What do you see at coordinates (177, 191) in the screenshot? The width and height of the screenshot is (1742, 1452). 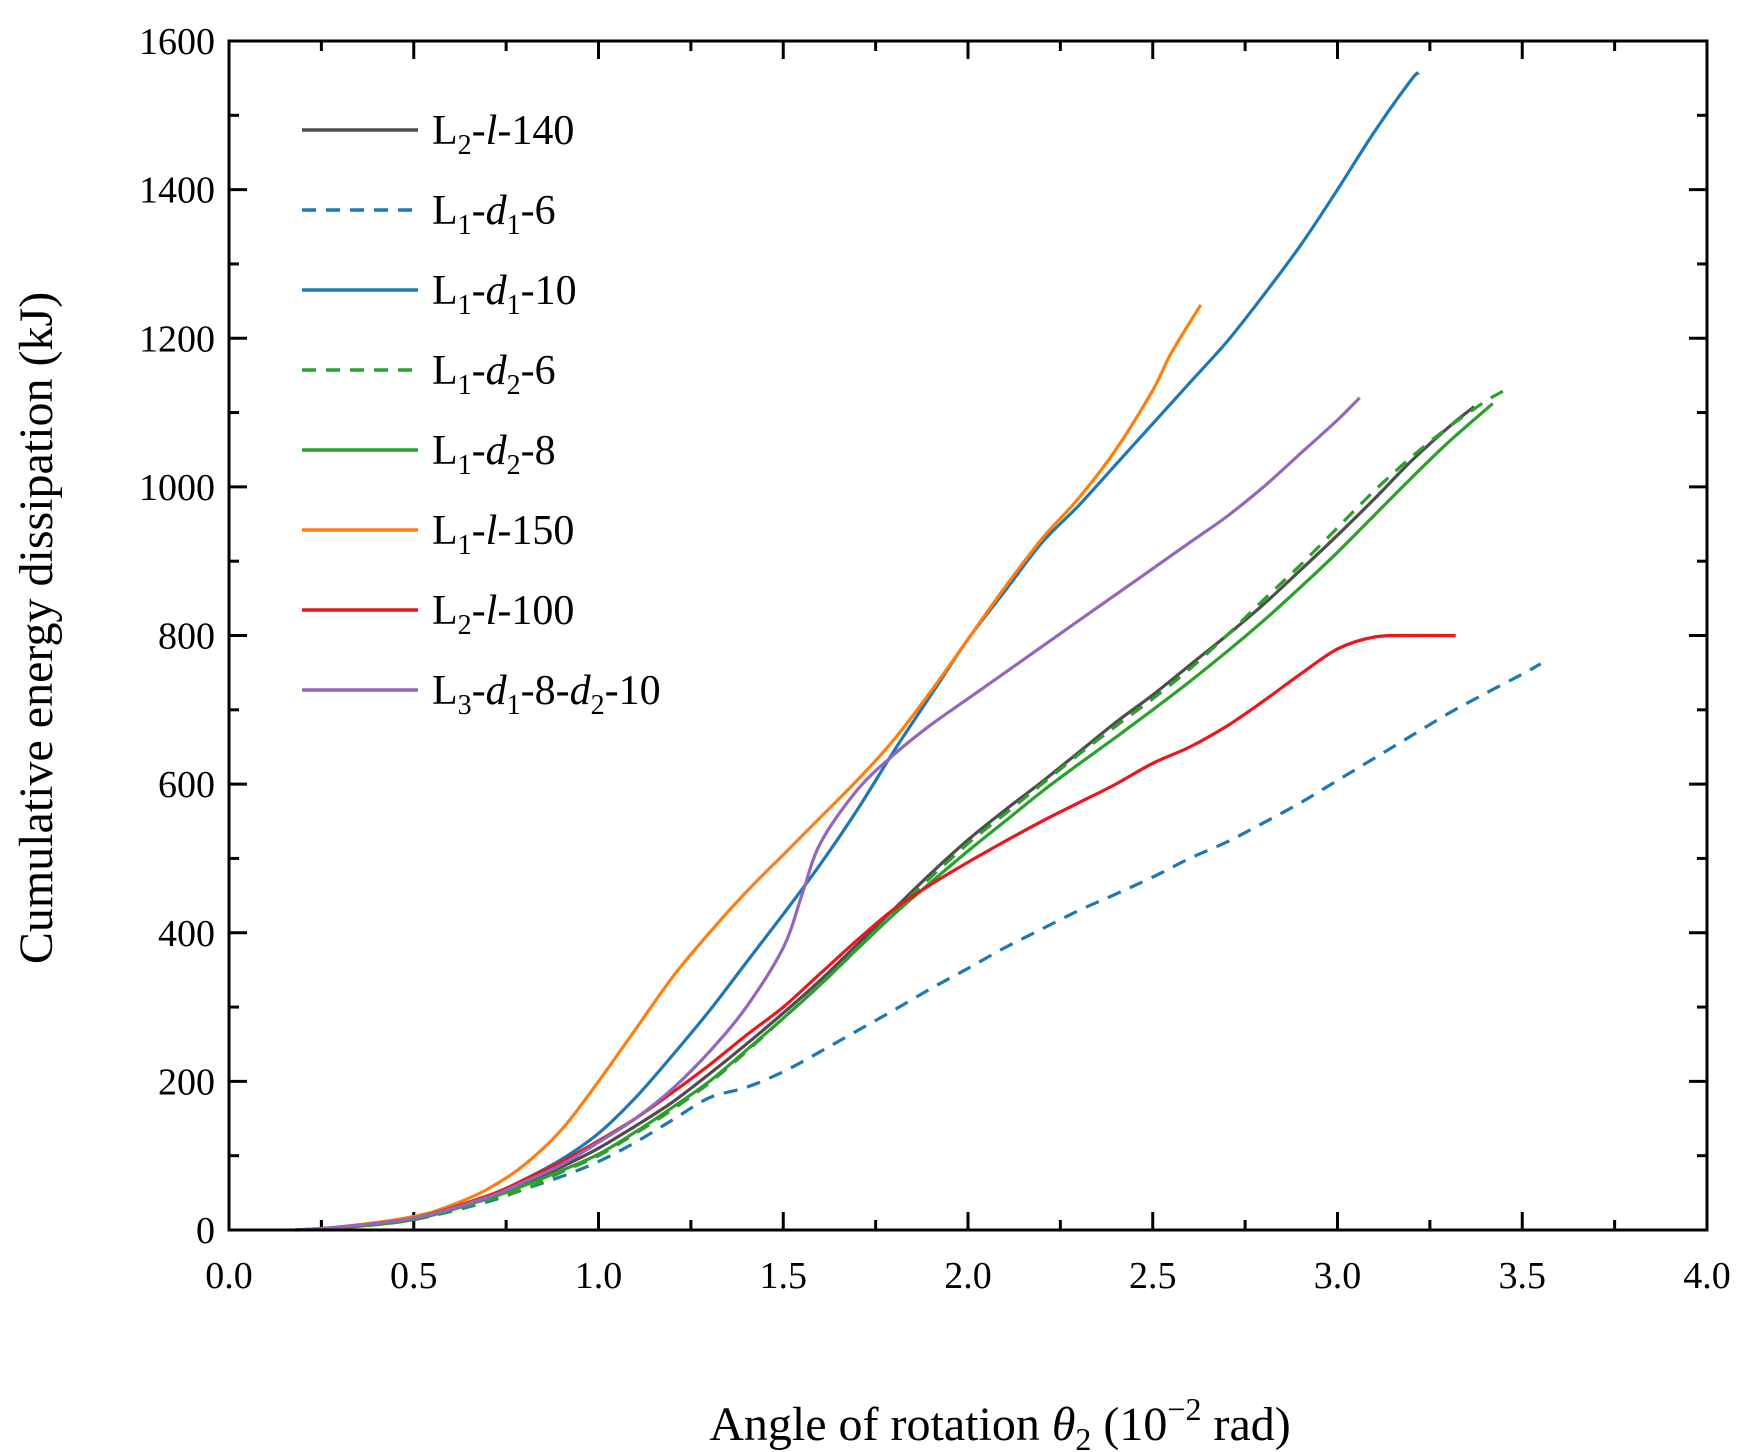 I see `y-tick-label: 1400` at bounding box center [177, 191].